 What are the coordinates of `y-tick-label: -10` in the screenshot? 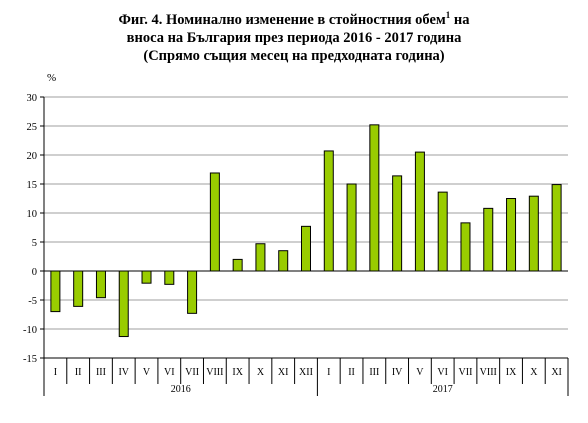 It's located at (30, 330).